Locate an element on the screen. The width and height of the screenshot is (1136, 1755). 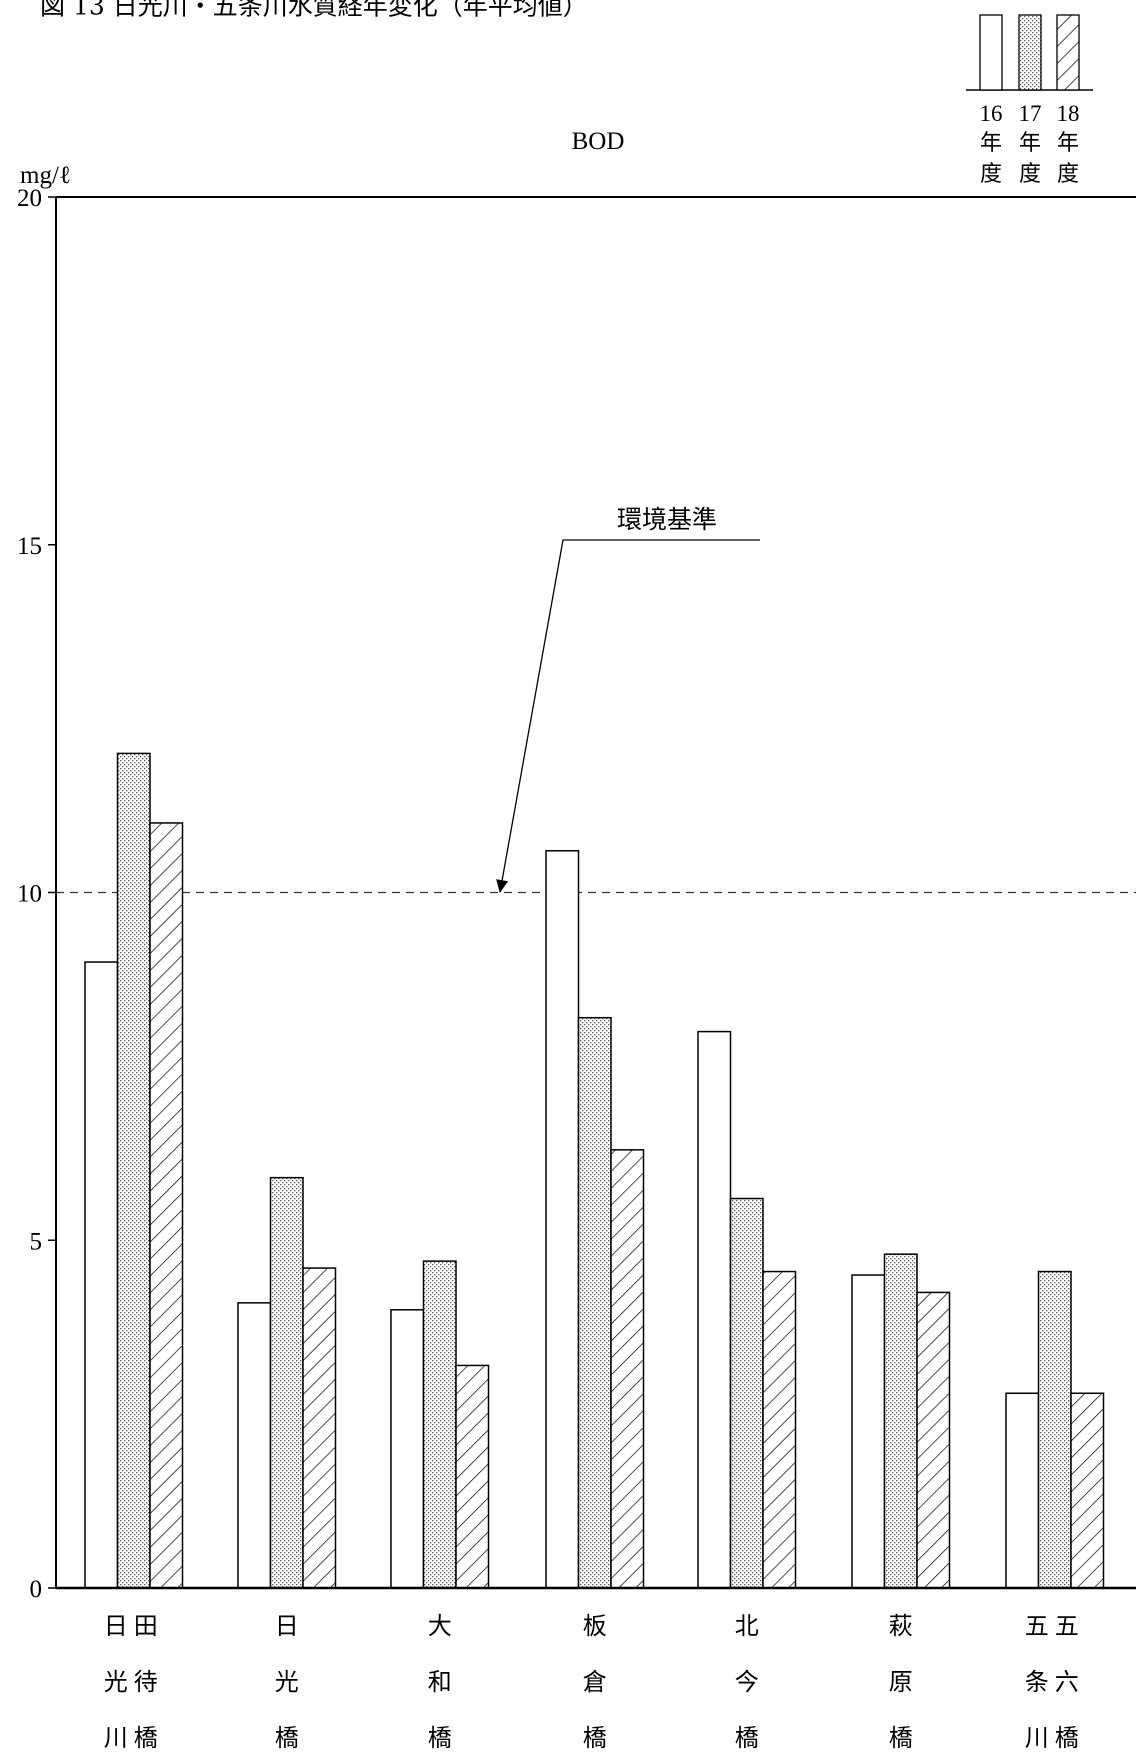
bar-17年度-3 is located at coordinates (594, 1302).